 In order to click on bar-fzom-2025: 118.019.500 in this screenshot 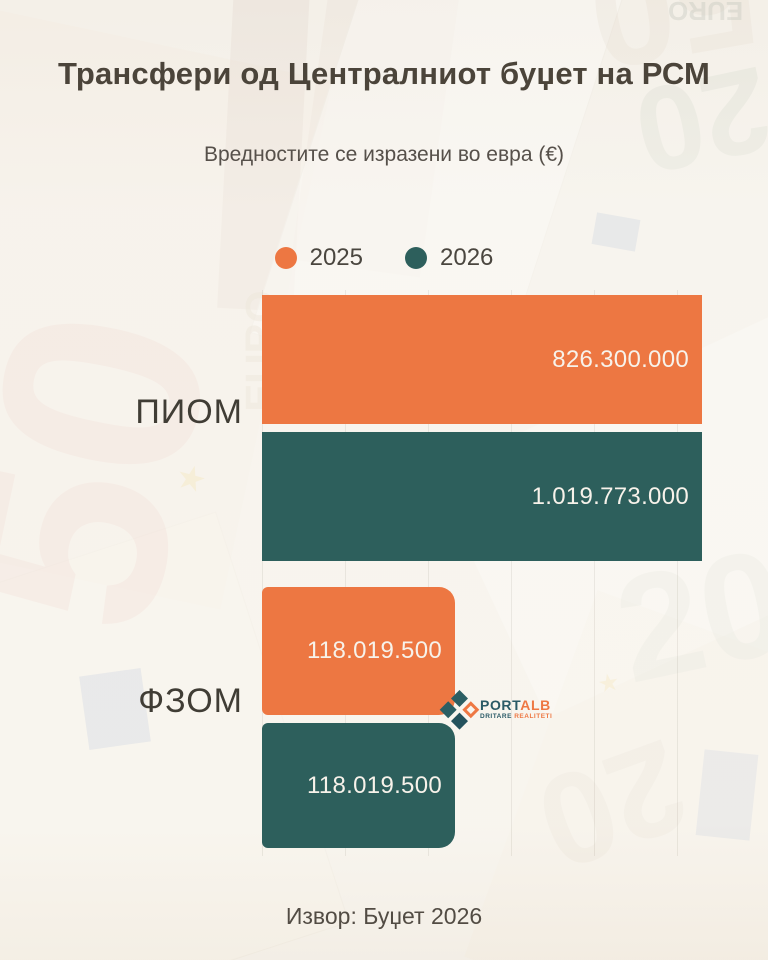, I will do `click(358, 651)`.